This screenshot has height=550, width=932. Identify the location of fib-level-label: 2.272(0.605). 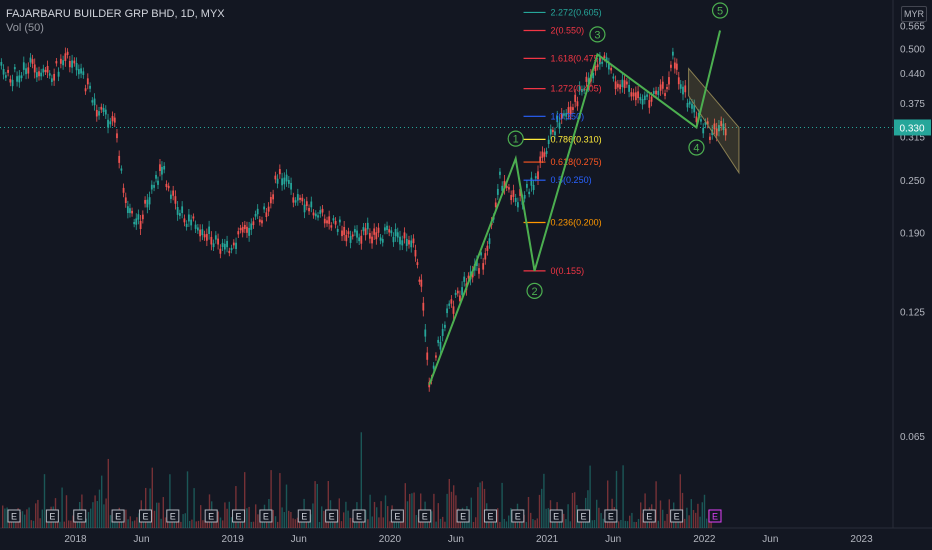
(576, 12).